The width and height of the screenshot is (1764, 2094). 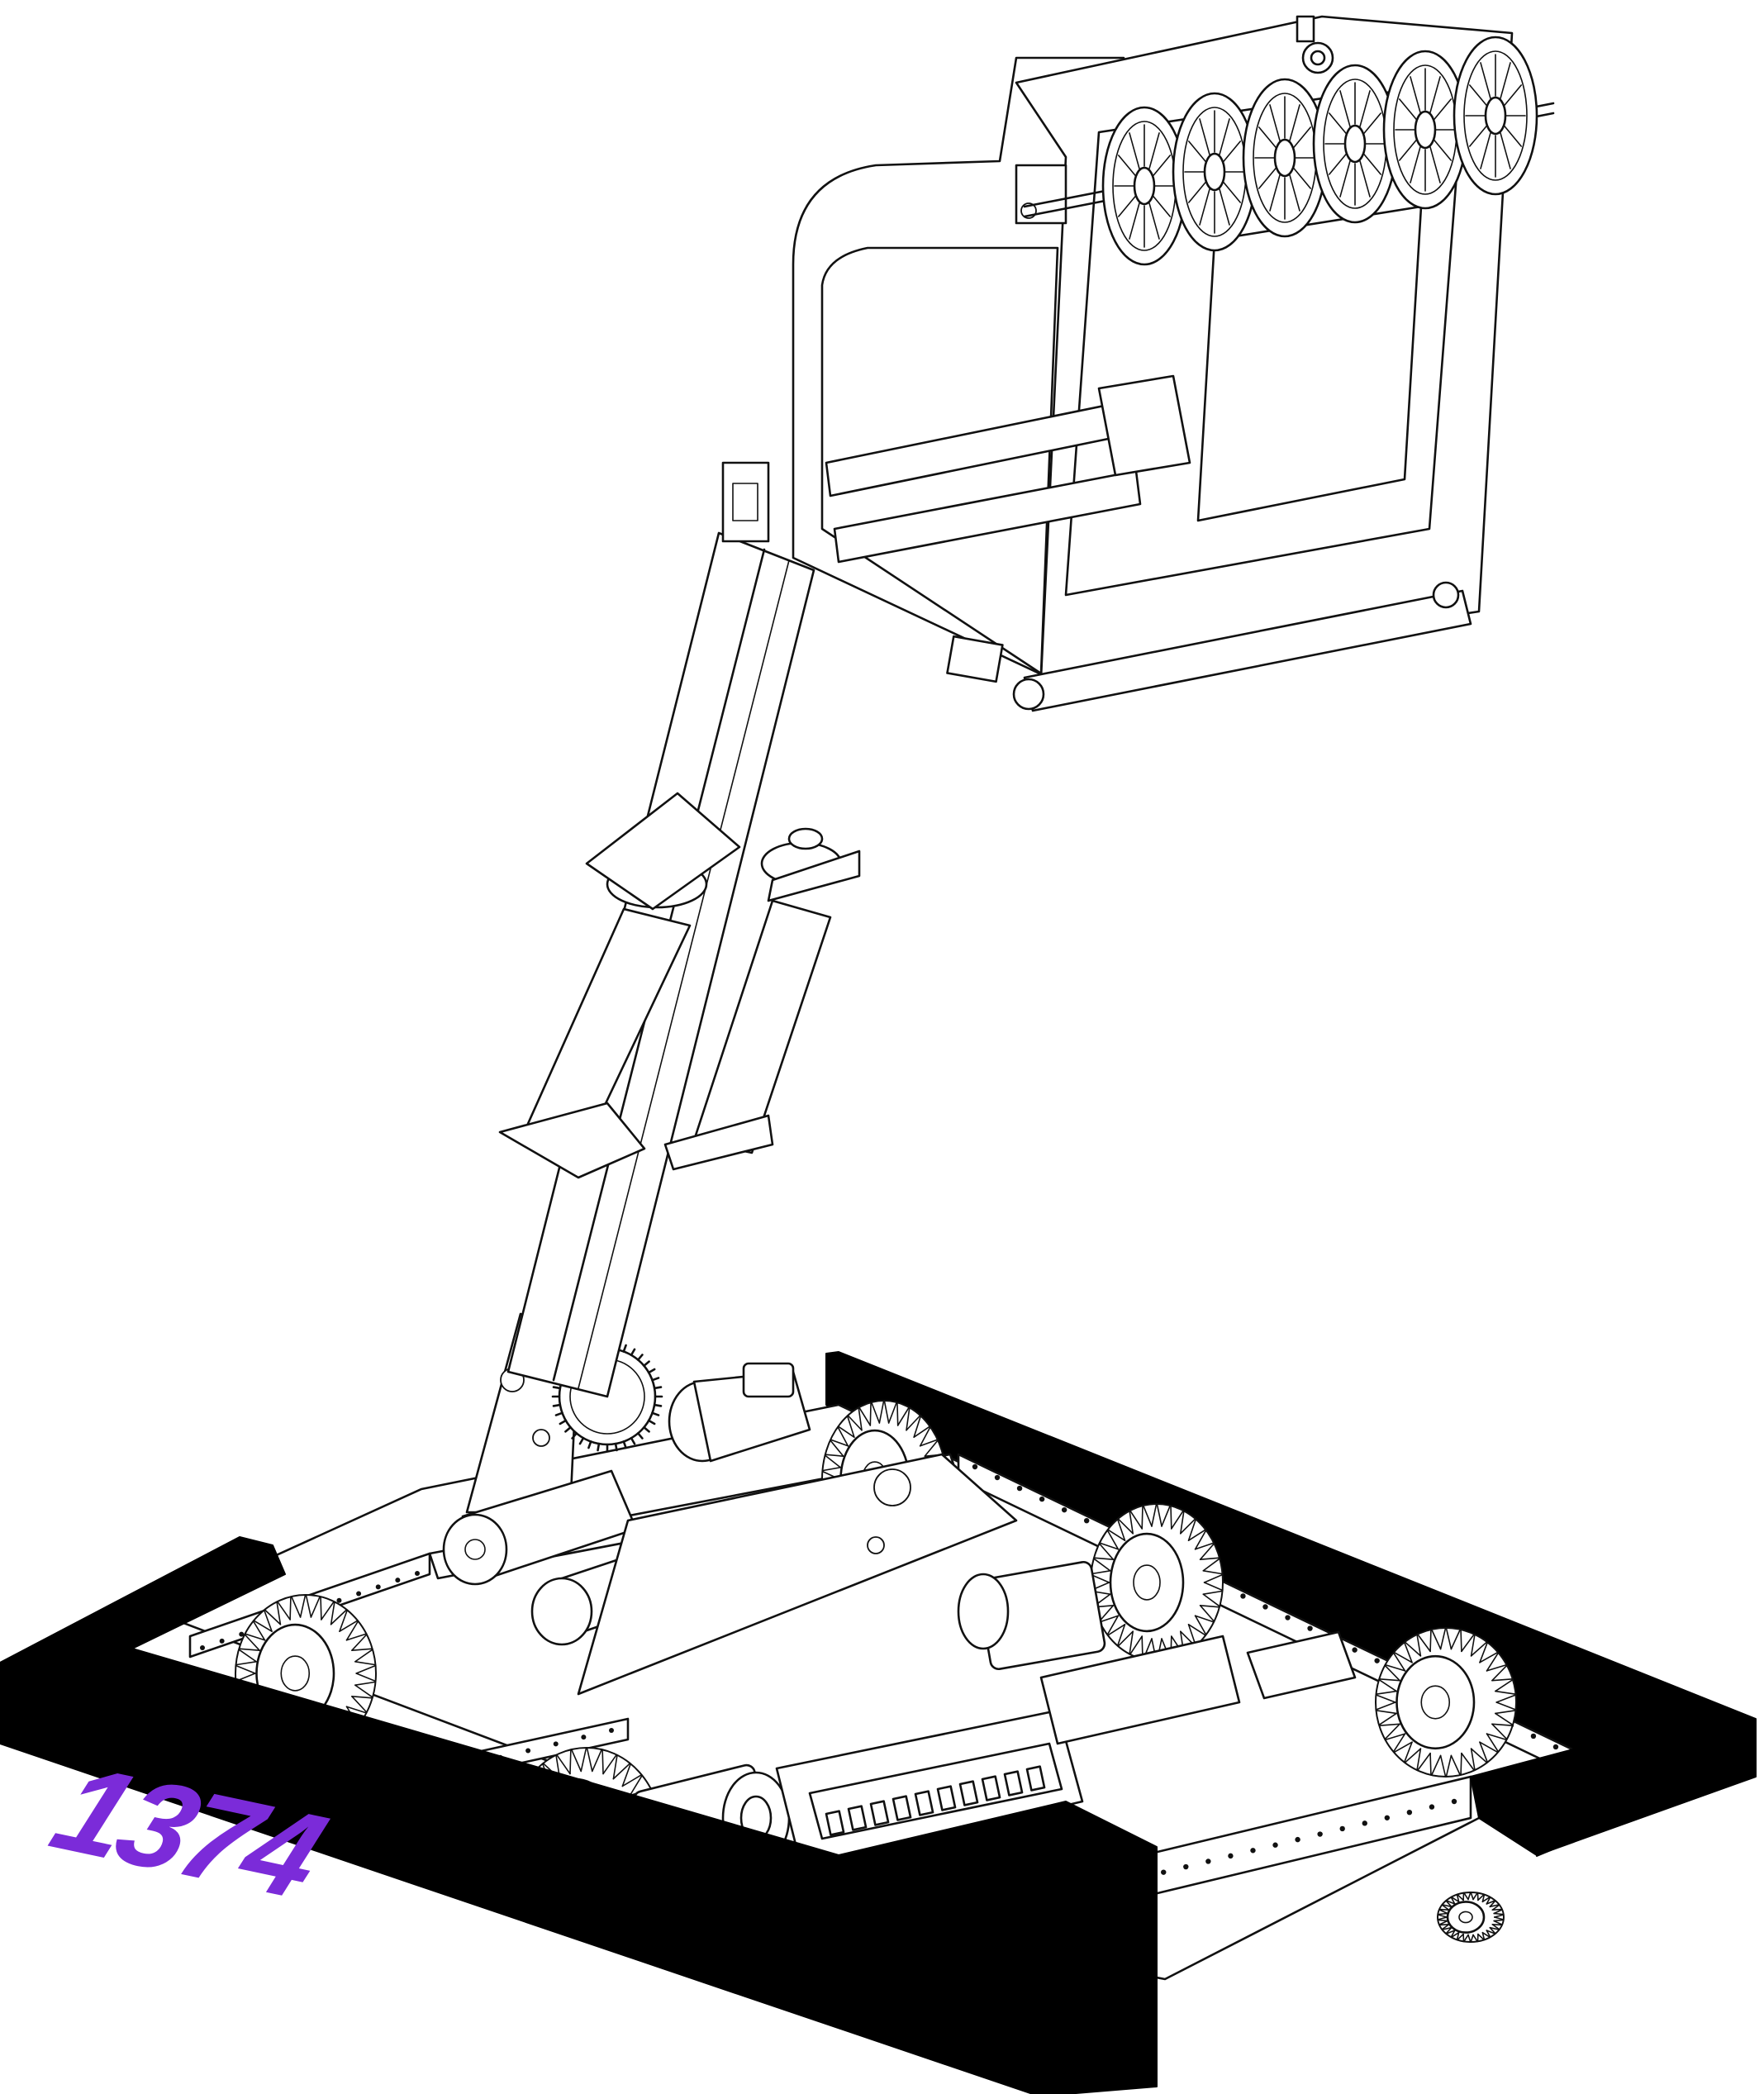 I want to click on arm-assembly, so click(x=679, y=964).